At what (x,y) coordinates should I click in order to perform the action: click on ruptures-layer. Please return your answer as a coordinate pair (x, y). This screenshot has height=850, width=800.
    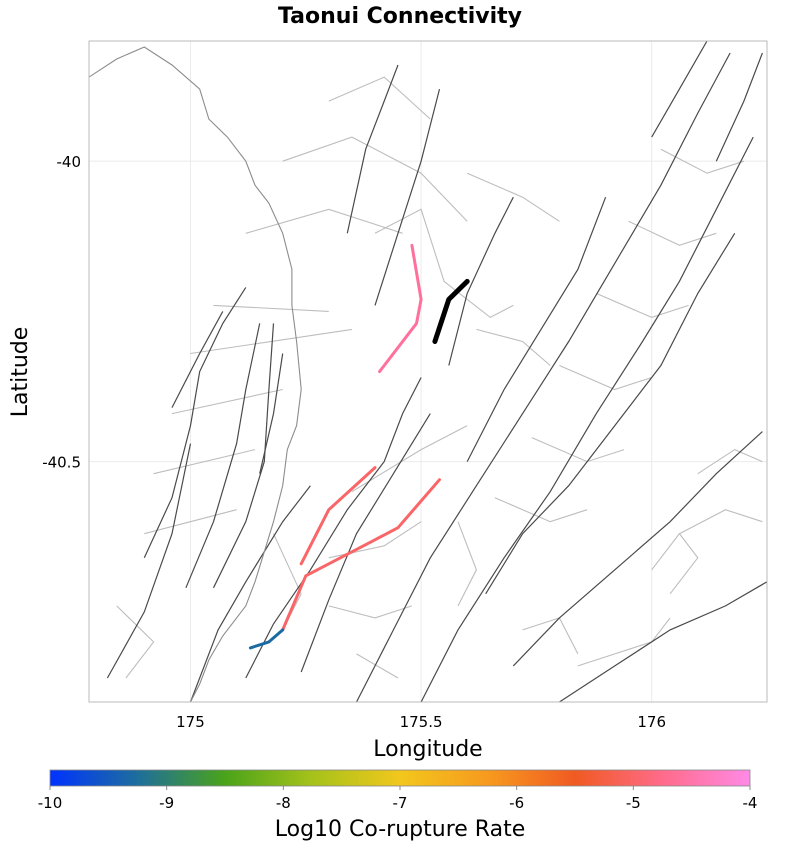
    Looking at the image, I should click on (344, 446).